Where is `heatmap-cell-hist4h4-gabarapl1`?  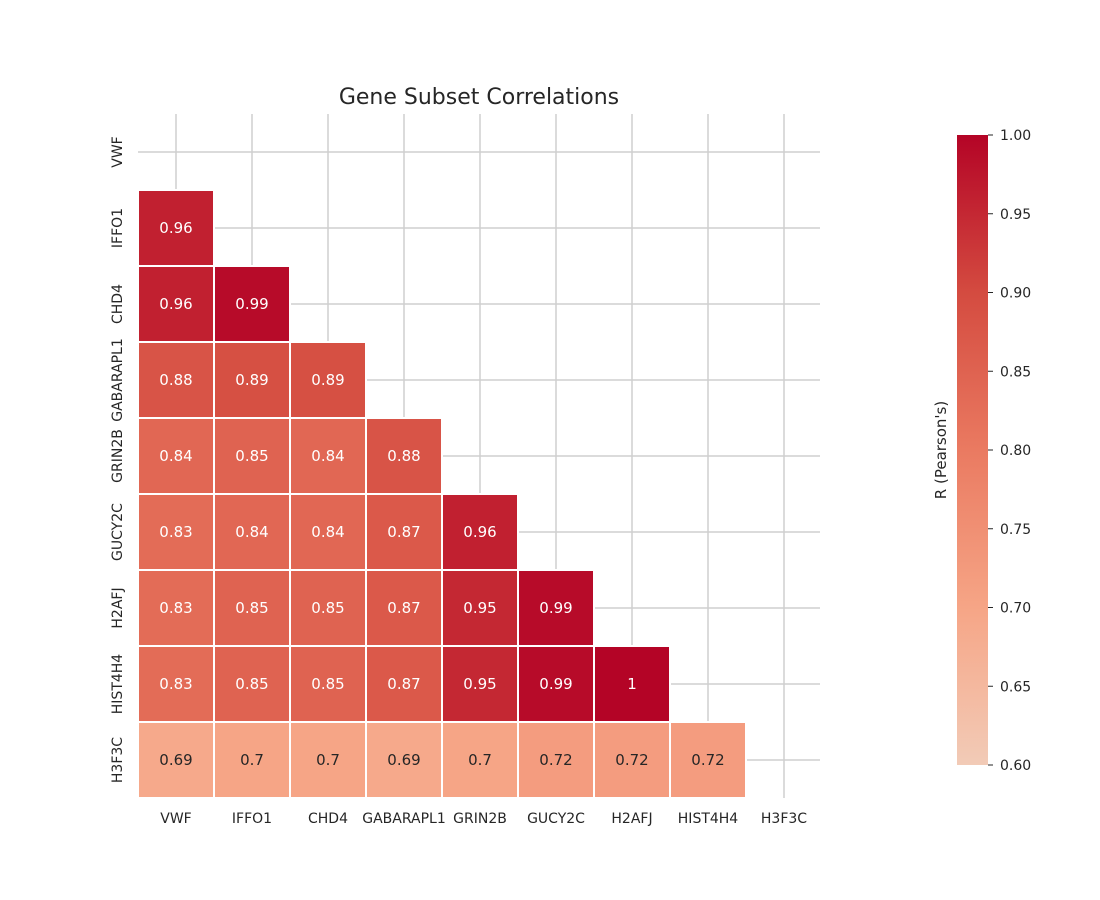
heatmap-cell-hist4h4-gabarapl1 is located at coordinates (404, 684).